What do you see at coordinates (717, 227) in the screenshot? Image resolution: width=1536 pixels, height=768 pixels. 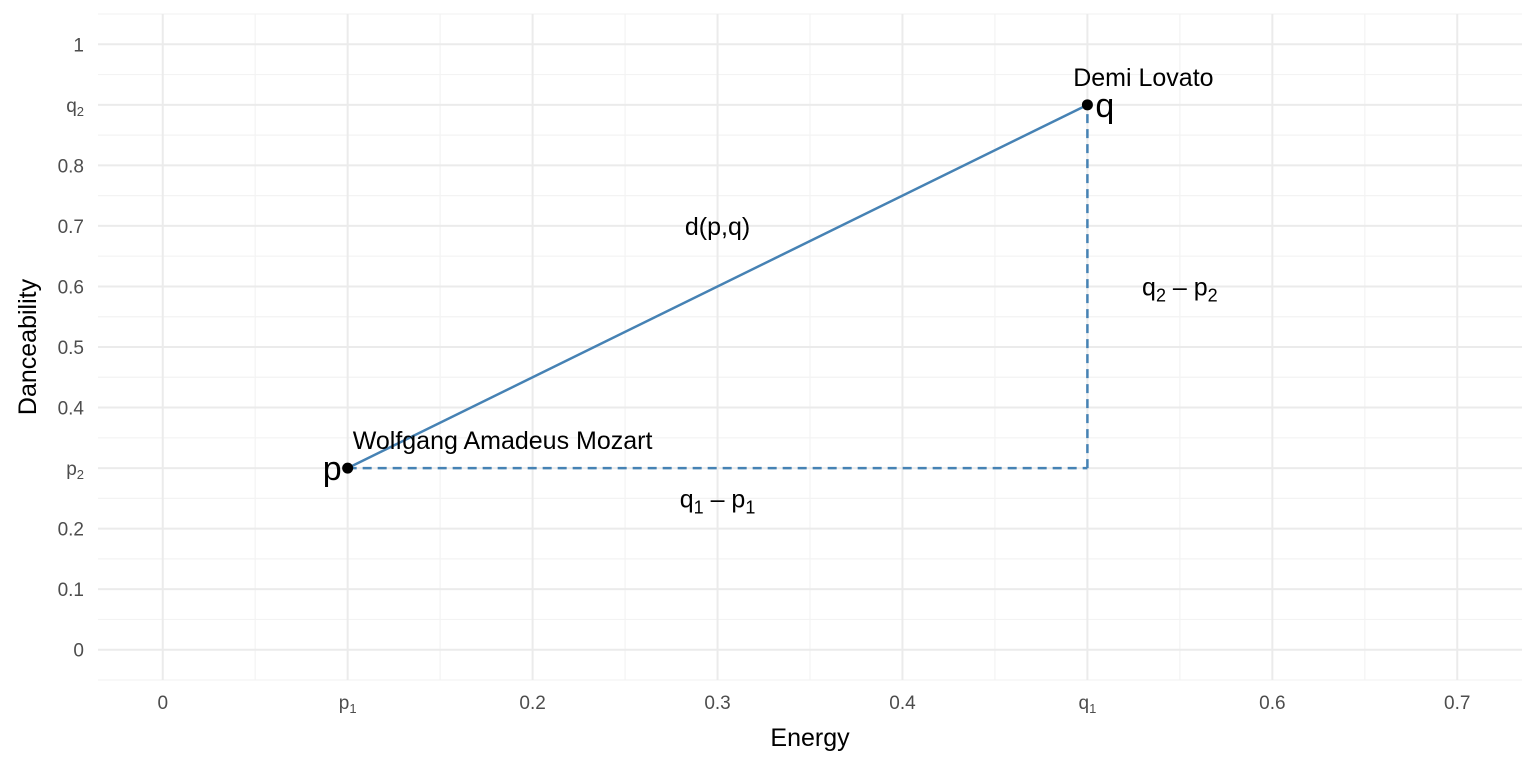 I see `annotation-distance: d(p,q)` at bounding box center [717, 227].